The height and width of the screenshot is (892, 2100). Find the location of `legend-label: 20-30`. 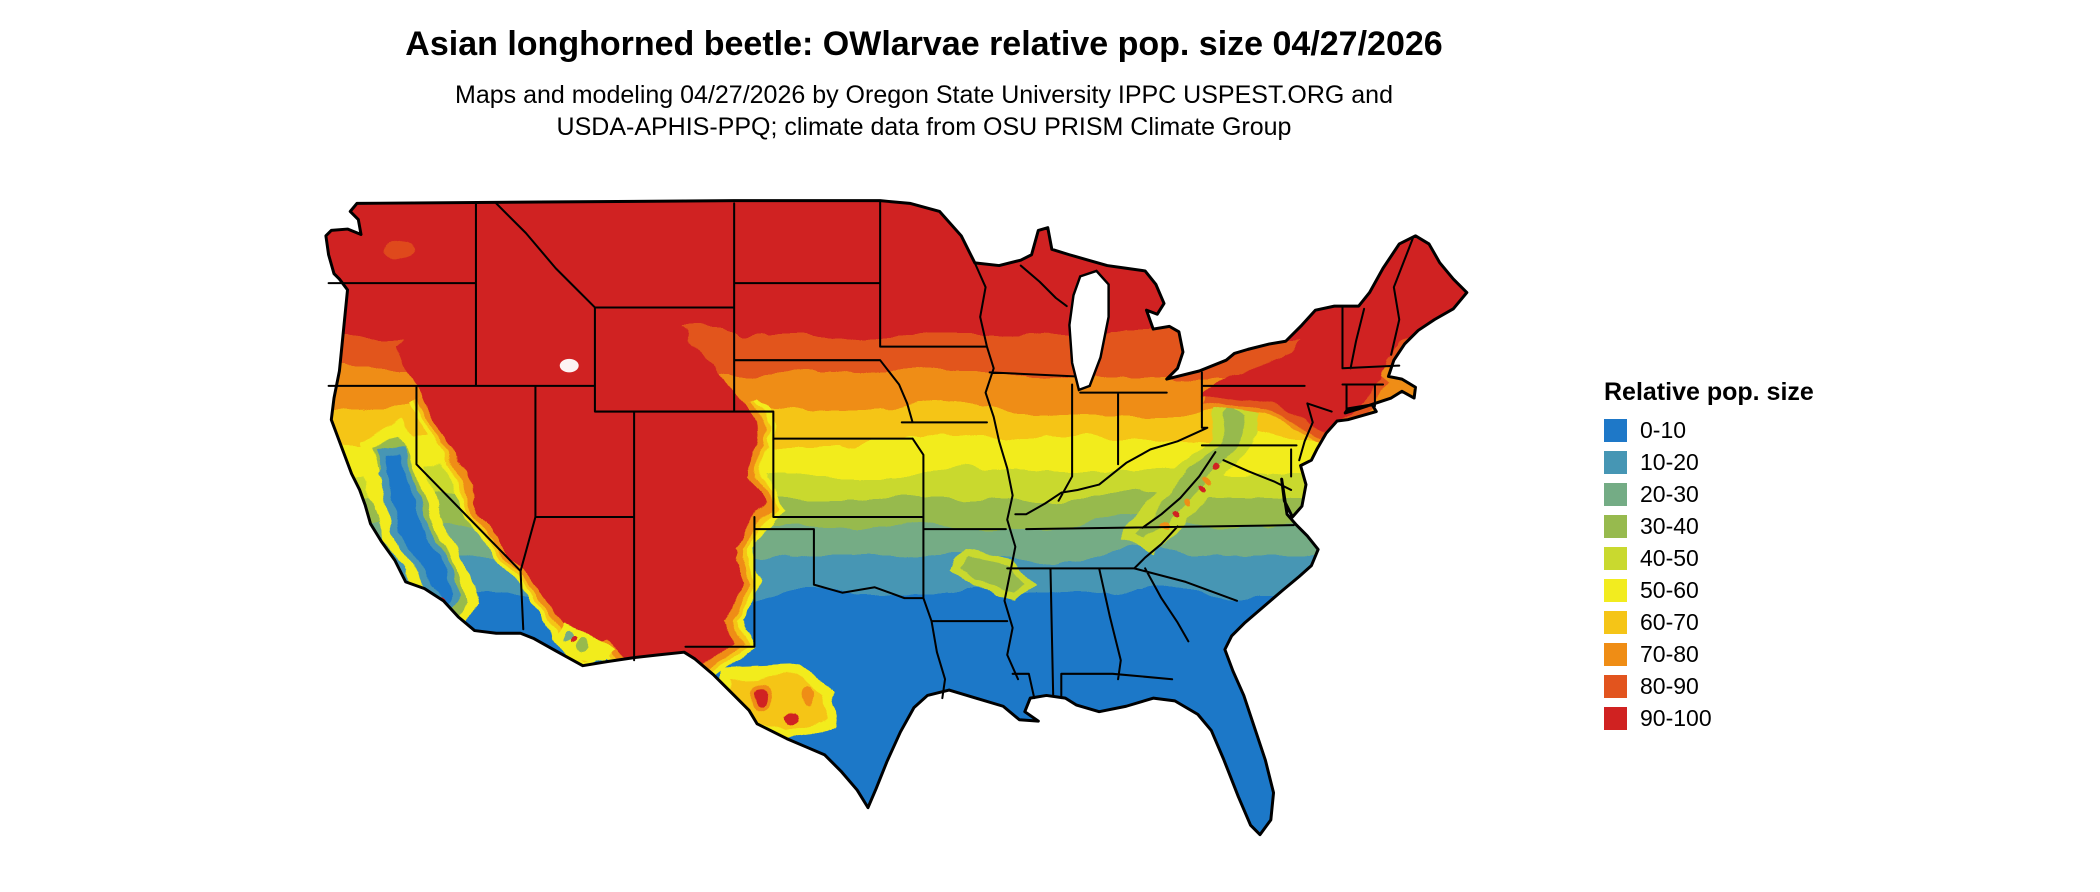

legend-label: 20-30 is located at coordinates (1669, 494).